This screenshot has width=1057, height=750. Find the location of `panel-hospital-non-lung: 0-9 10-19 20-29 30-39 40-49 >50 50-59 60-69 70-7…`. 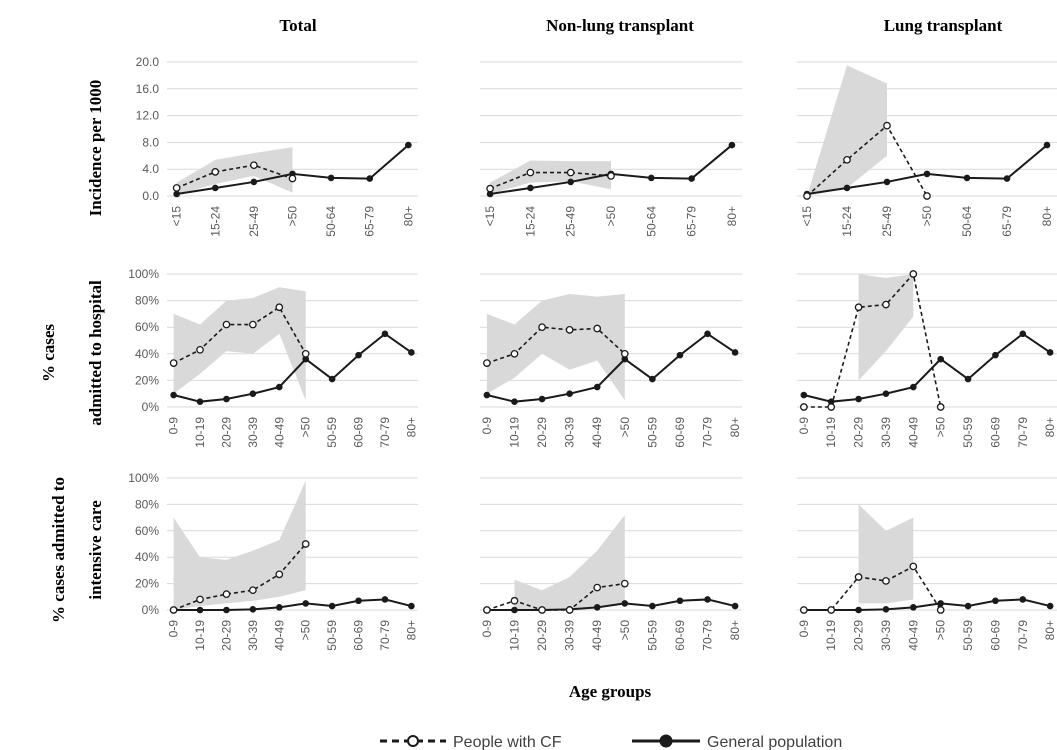

panel-hospital-non-lung: 0-9 10-19 20-29 30-39 40-49 >50 50-59 60-69 70-7… is located at coordinates (611, 360).